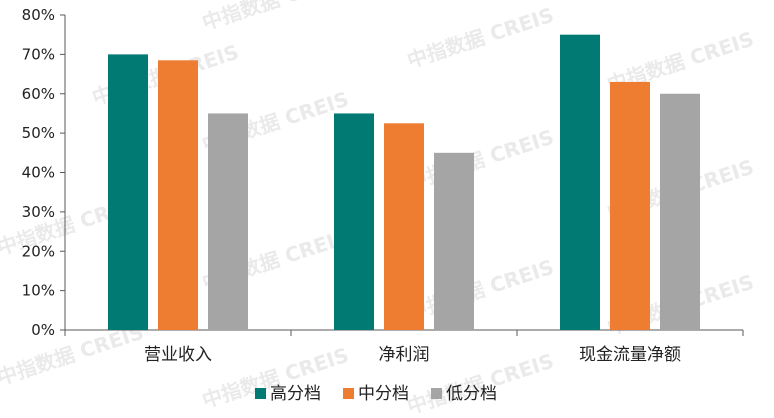 The height and width of the screenshot is (418, 774). What do you see at coordinates (38, 173) in the screenshot?
I see `y-tick-label: 40%` at bounding box center [38, 173].